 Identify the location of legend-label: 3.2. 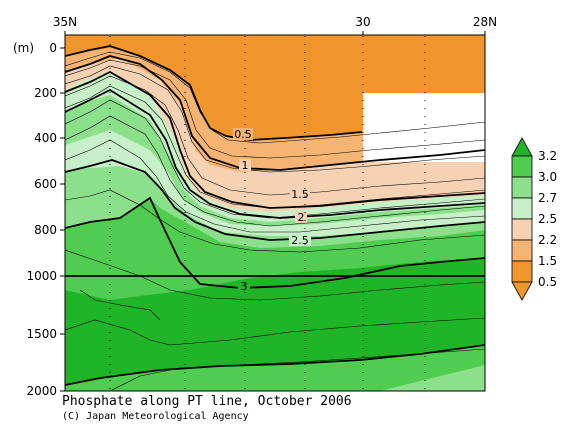
(547, 156).